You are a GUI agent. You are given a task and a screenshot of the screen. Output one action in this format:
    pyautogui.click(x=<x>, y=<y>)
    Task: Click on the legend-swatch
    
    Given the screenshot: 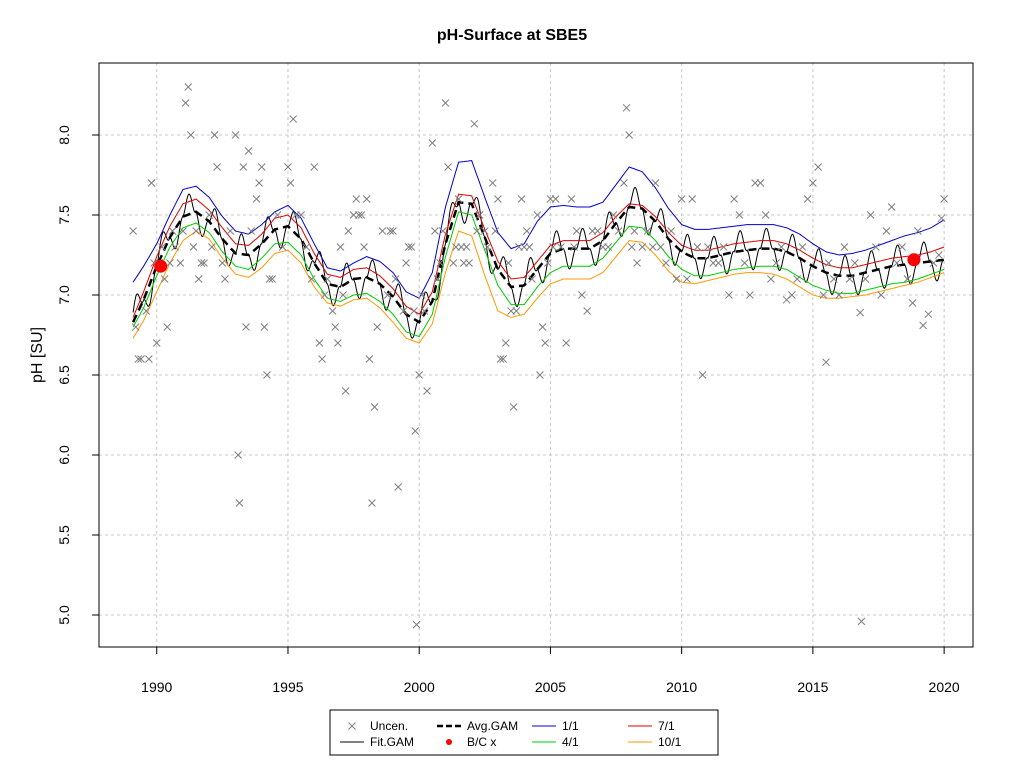 What is the action you would take?
    pyautogui.click(x=352, y=726)
    